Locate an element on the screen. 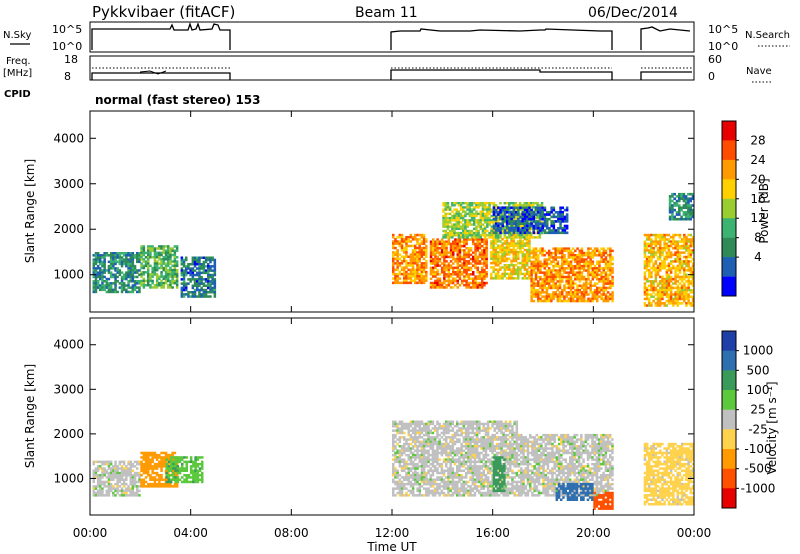 The height and width of the screenshot is (554, 800). power-y-axis-label: Slant Range [km] is located at coordinates (30, 211).